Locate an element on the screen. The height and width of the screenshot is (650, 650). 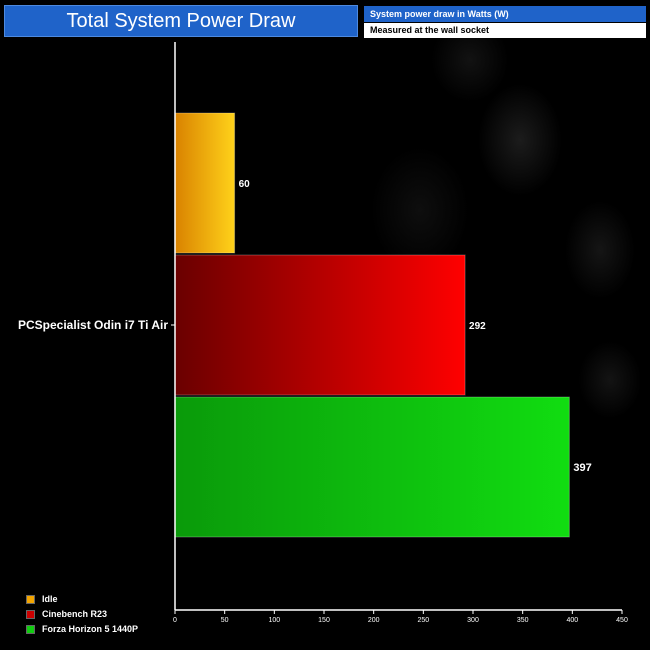
legend-label: Cinebench R23 is located at coordinates (75, 614).